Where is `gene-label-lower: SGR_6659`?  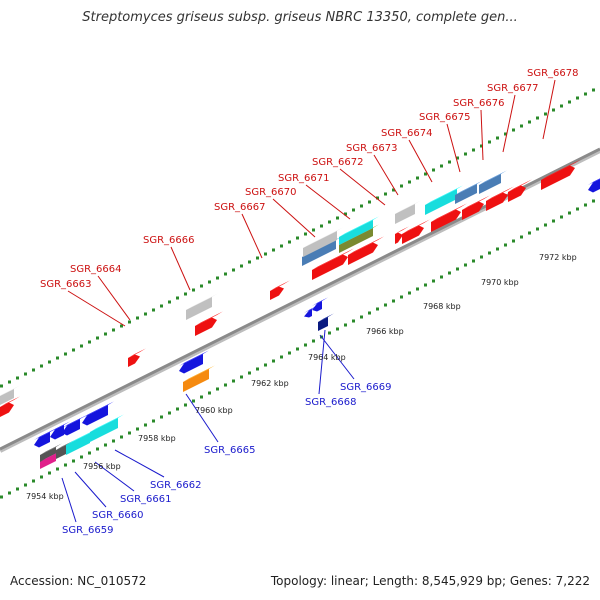
gene-label-lower: SGR_6659 is located at coordinates (88, 530).